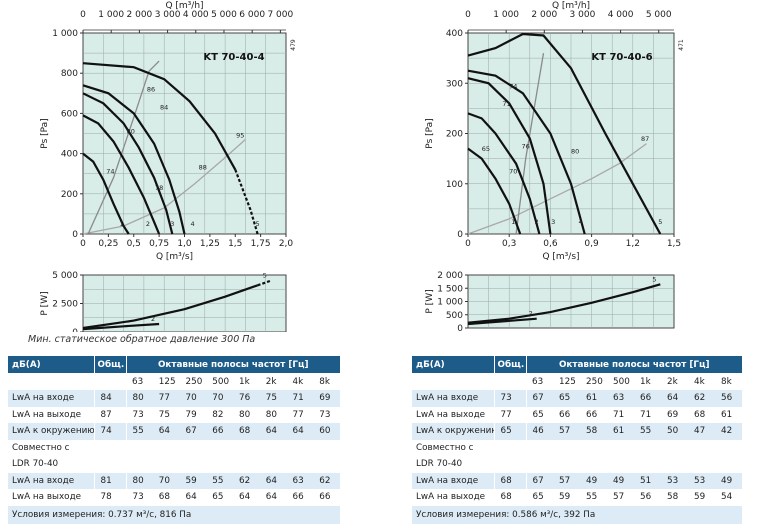 This screenshot has height=532, width=758. I want to click on y-tick-label: 500, so click(454, 316).